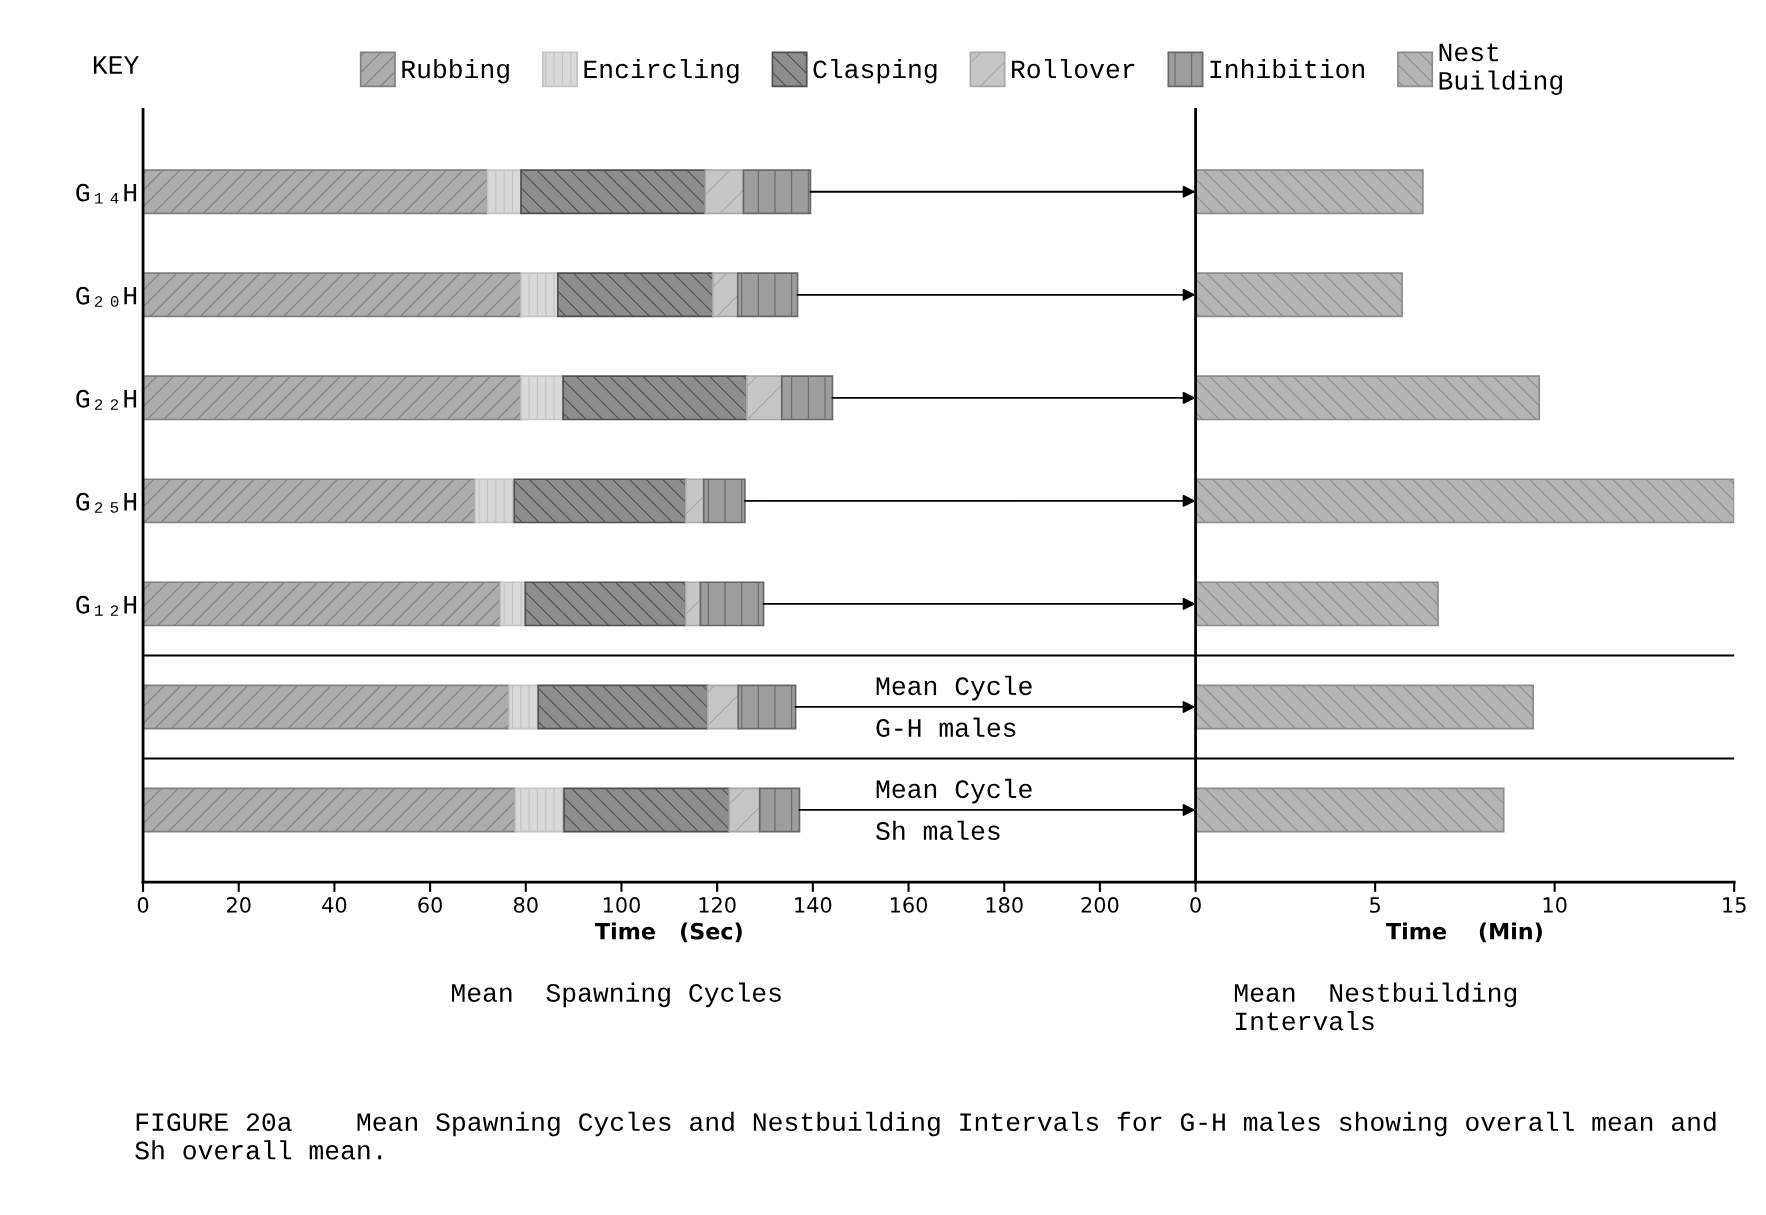 The width and height of the screenshot is (1766, 1215). I want to click on y-tick-label: G₂₂H, so click(106, 399).